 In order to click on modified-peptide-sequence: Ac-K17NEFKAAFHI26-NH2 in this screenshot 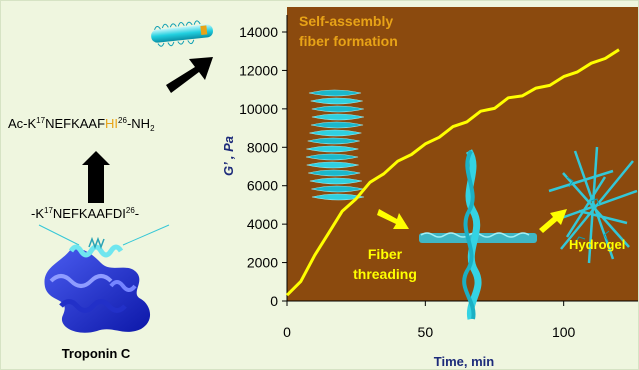, I will do `click(81, 124)`.